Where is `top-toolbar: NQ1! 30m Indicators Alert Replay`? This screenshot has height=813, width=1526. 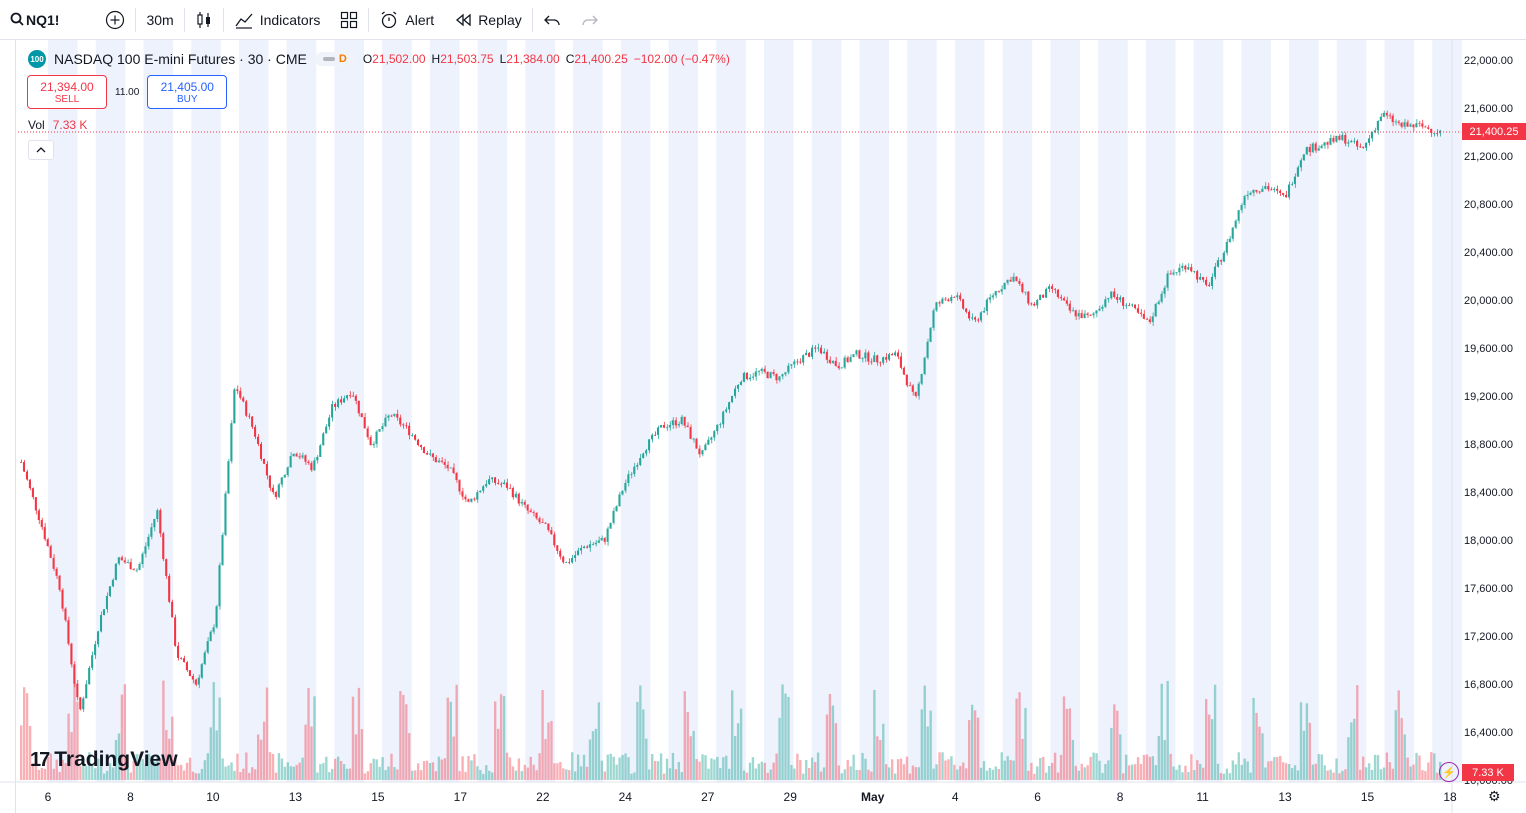
top-toolbar: NQ1! 30m Indicators Alert Replay is located at coordinates (763, 20).